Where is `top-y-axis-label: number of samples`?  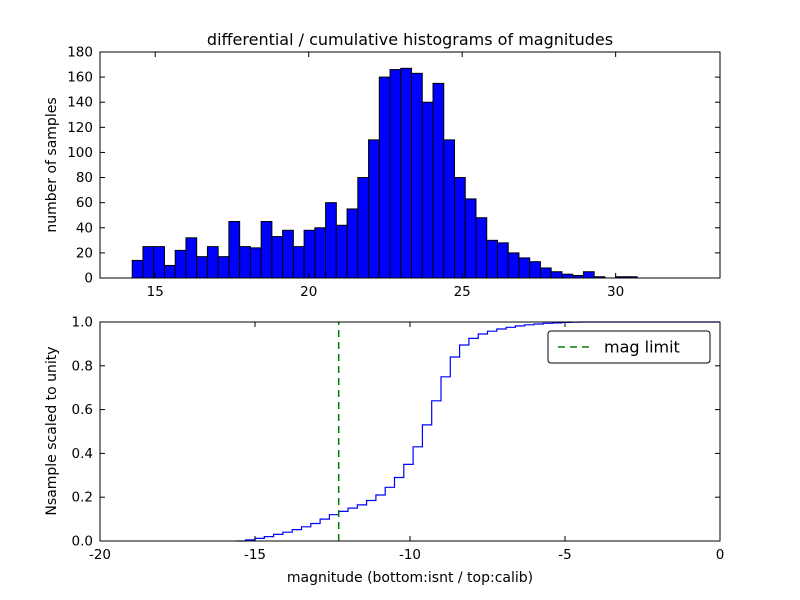
top-y-axis-label: number of samples is located at coordinates (52, 164).